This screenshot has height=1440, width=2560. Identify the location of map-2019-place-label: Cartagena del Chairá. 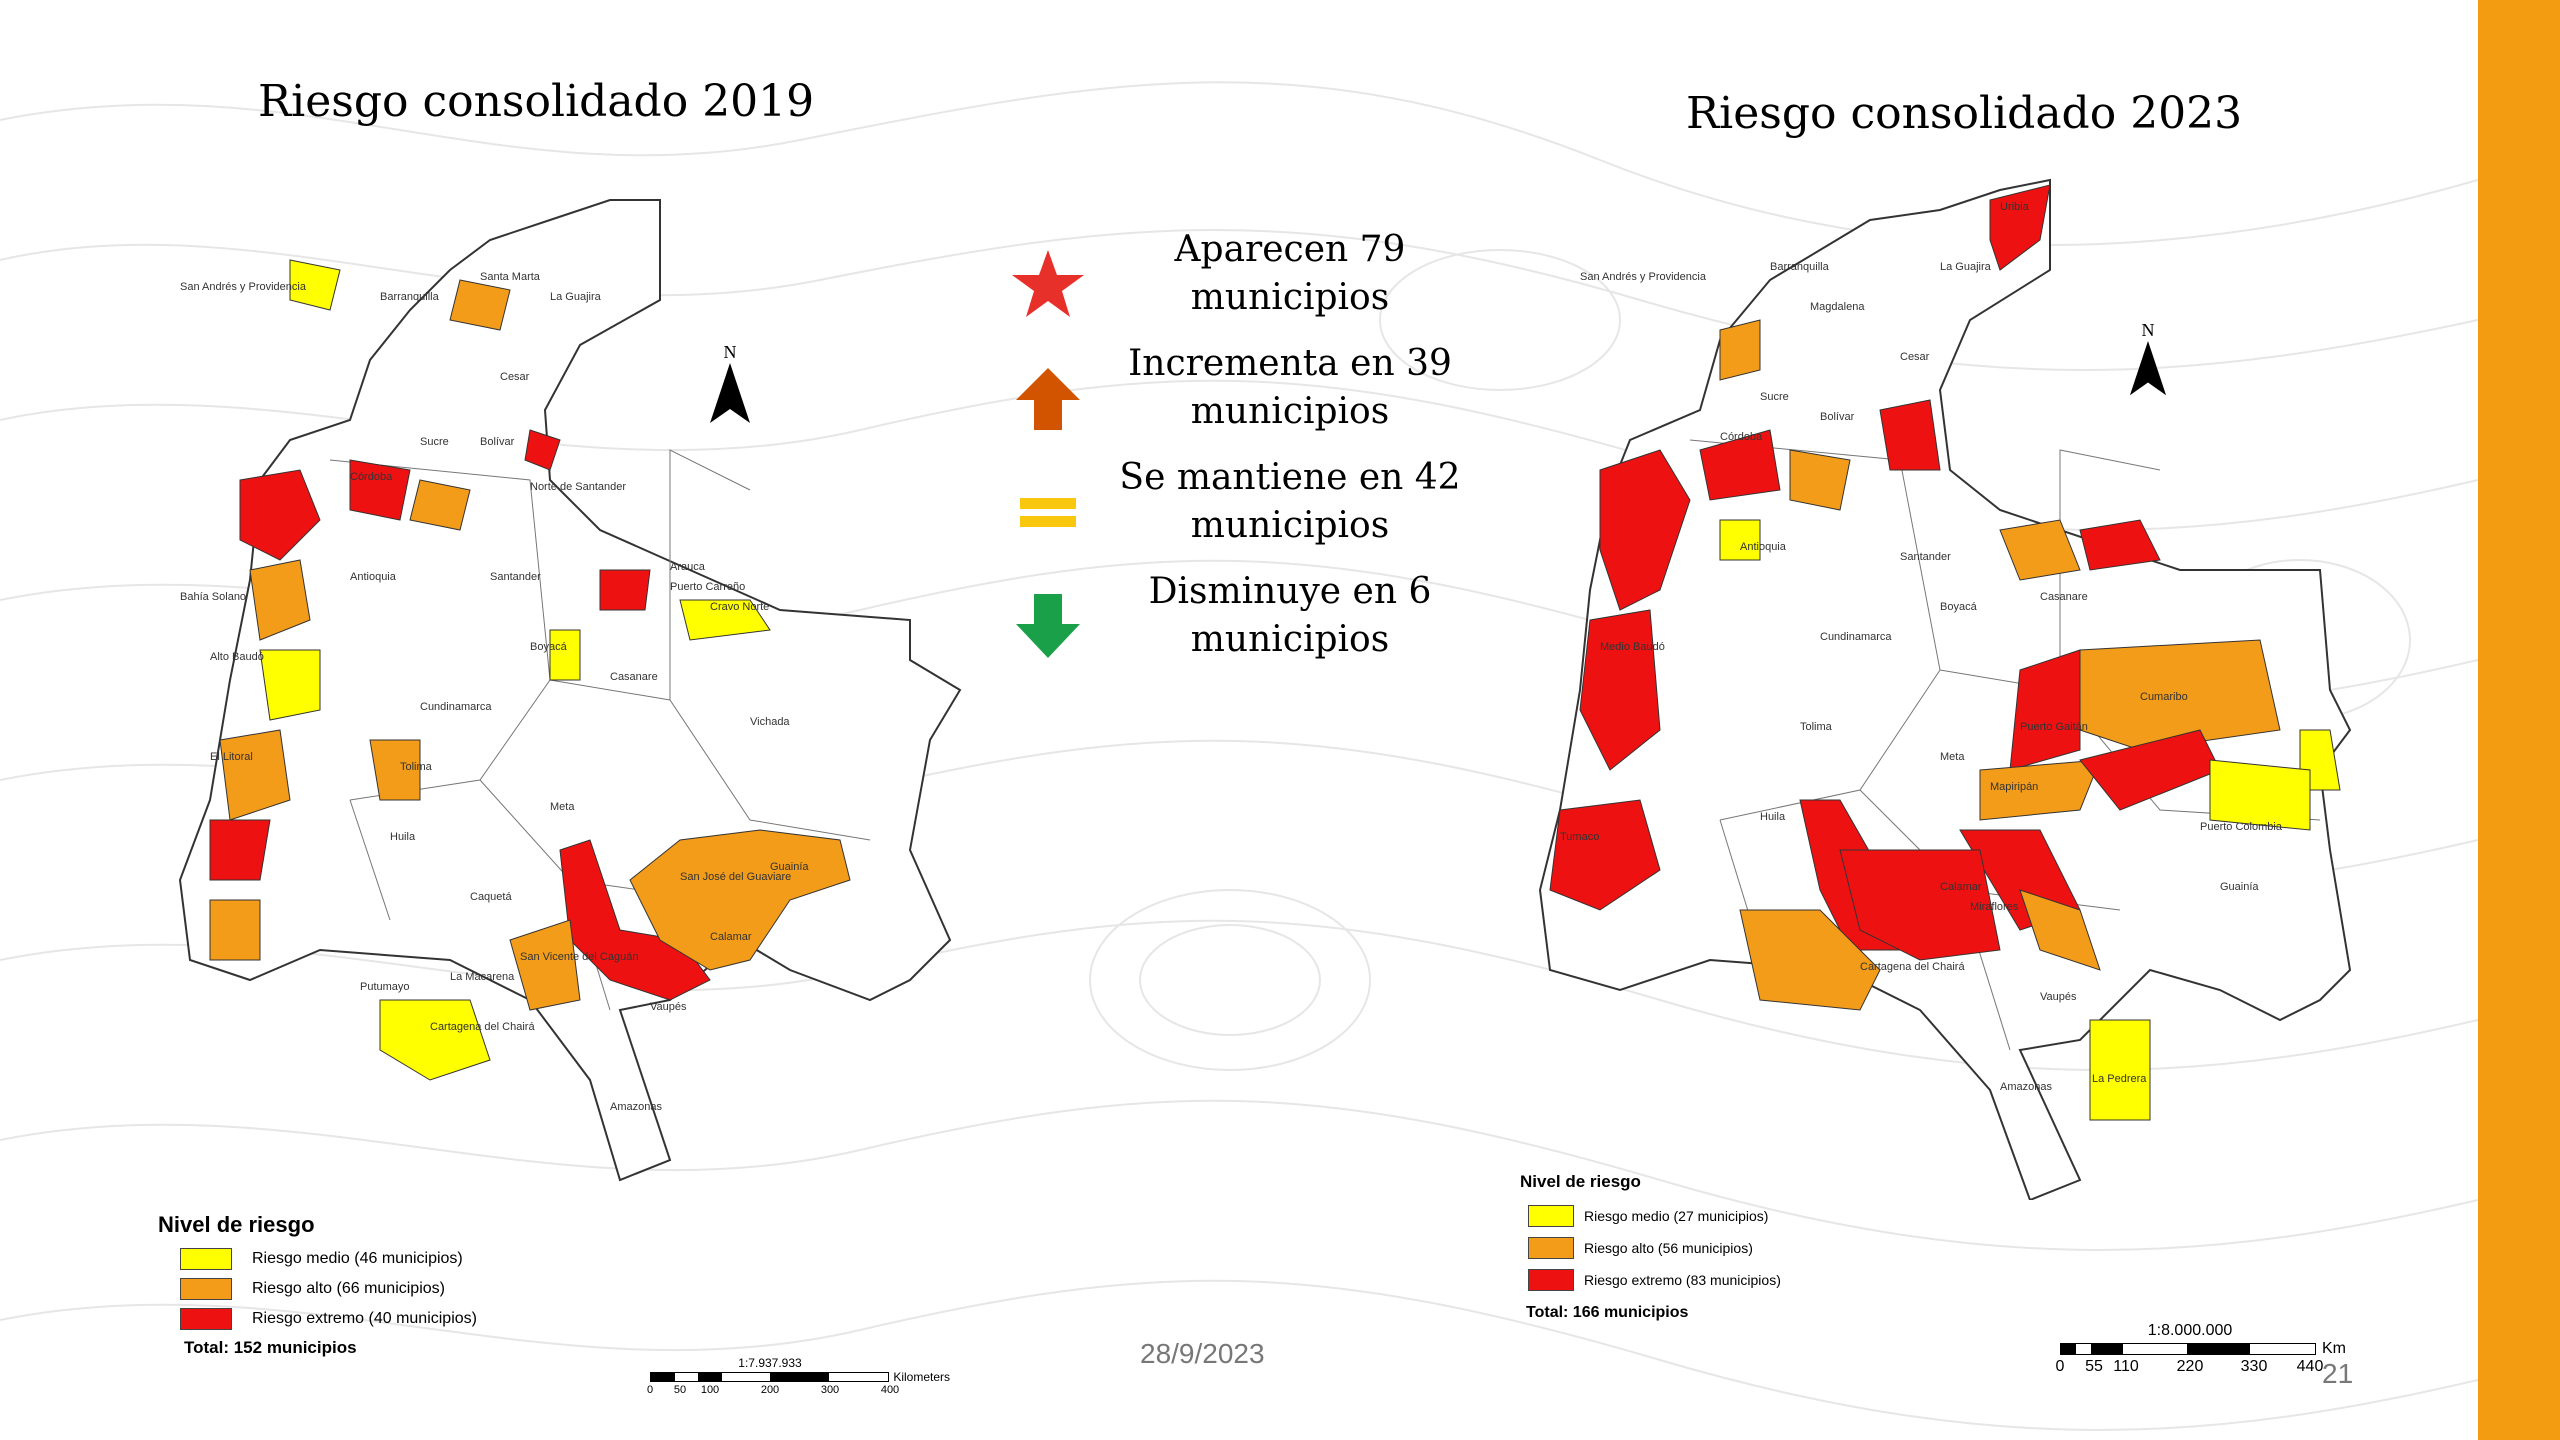
(482, 1027).